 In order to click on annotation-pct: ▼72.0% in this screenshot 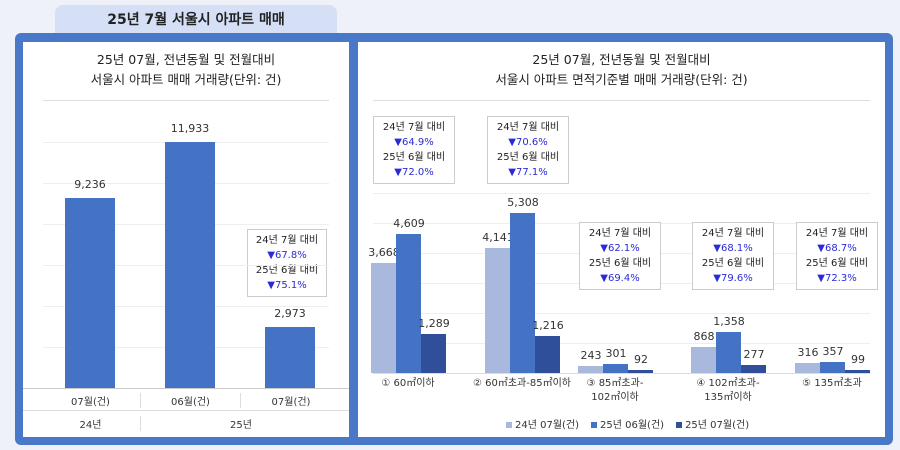, I will do `click(414, 172)`.